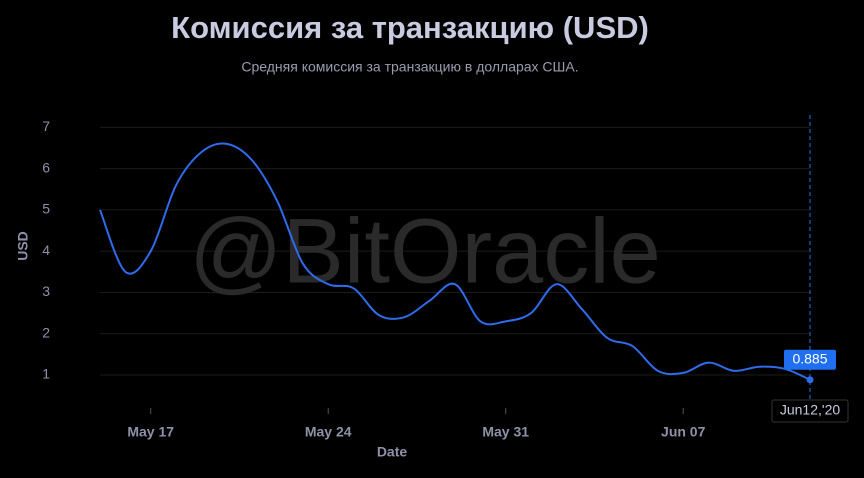 The height and width of the screenshot is (478, 864). I want to click on watermark: @BitOracle, so click(425, 251).